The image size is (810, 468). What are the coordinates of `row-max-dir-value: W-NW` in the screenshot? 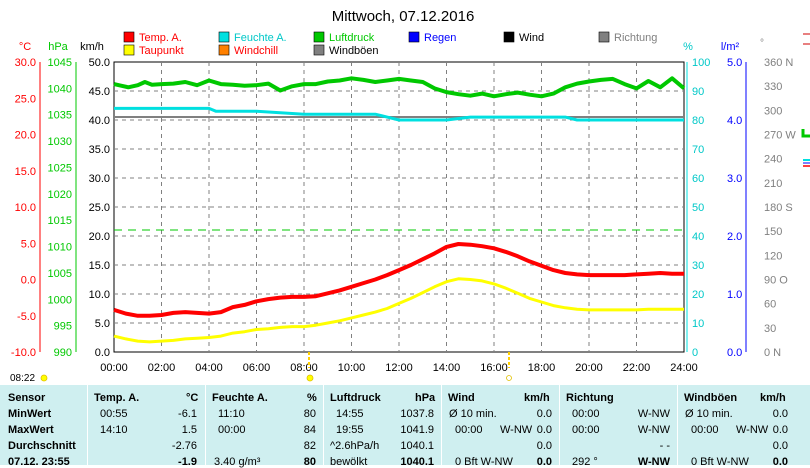 It's located at (653, 430).